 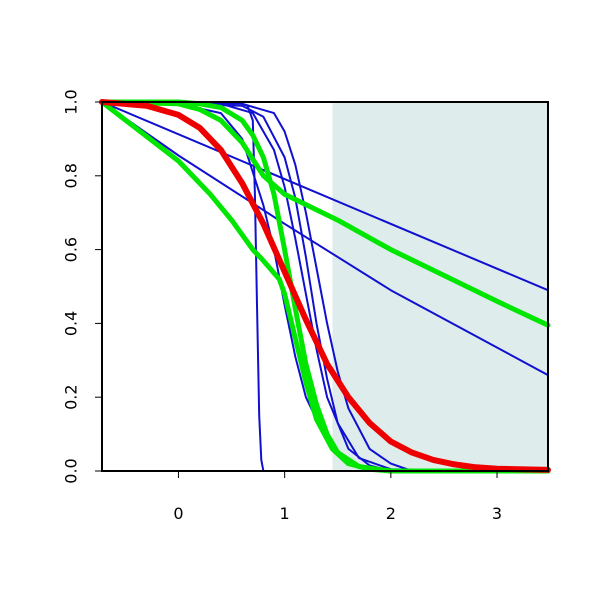 I want to click on y-tick-label: 0.2, so click(x=71, y=396).